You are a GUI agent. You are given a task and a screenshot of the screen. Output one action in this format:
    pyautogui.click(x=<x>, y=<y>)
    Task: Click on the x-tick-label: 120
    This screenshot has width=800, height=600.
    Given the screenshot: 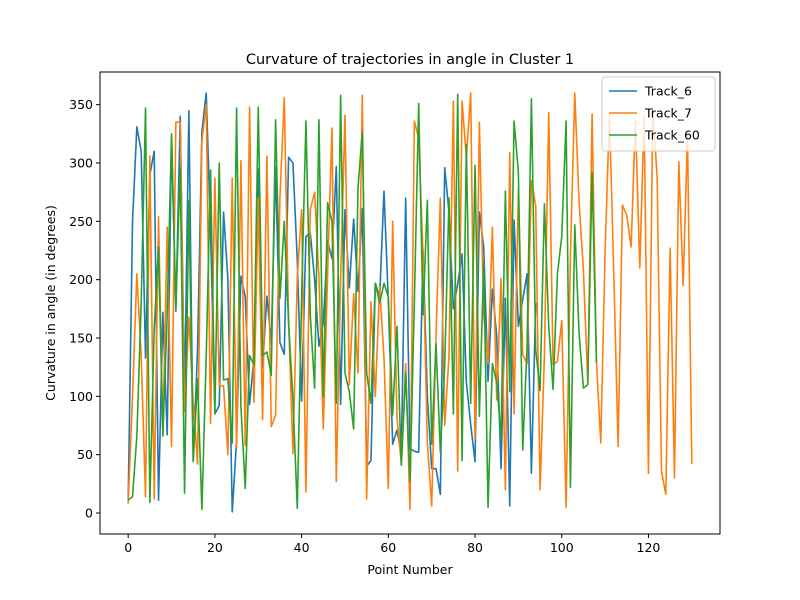 What is the action you would take?
    pyautogui.click(x=649, y=547)
    